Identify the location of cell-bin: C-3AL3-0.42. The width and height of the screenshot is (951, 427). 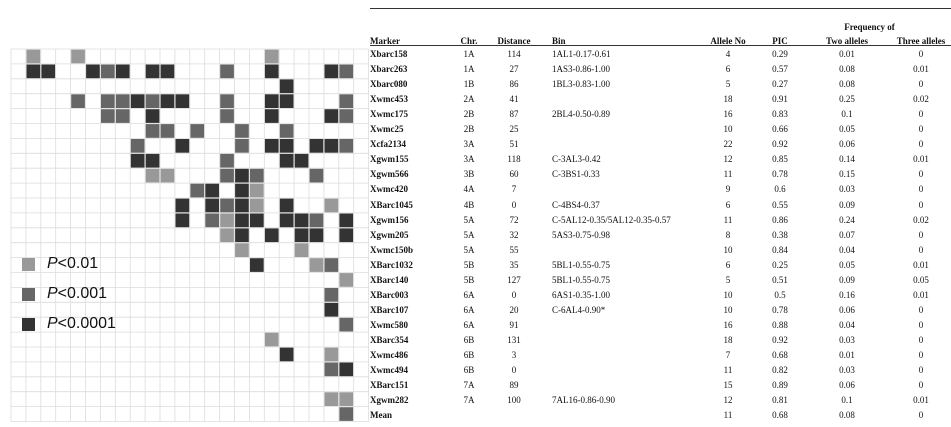
(576, 159).